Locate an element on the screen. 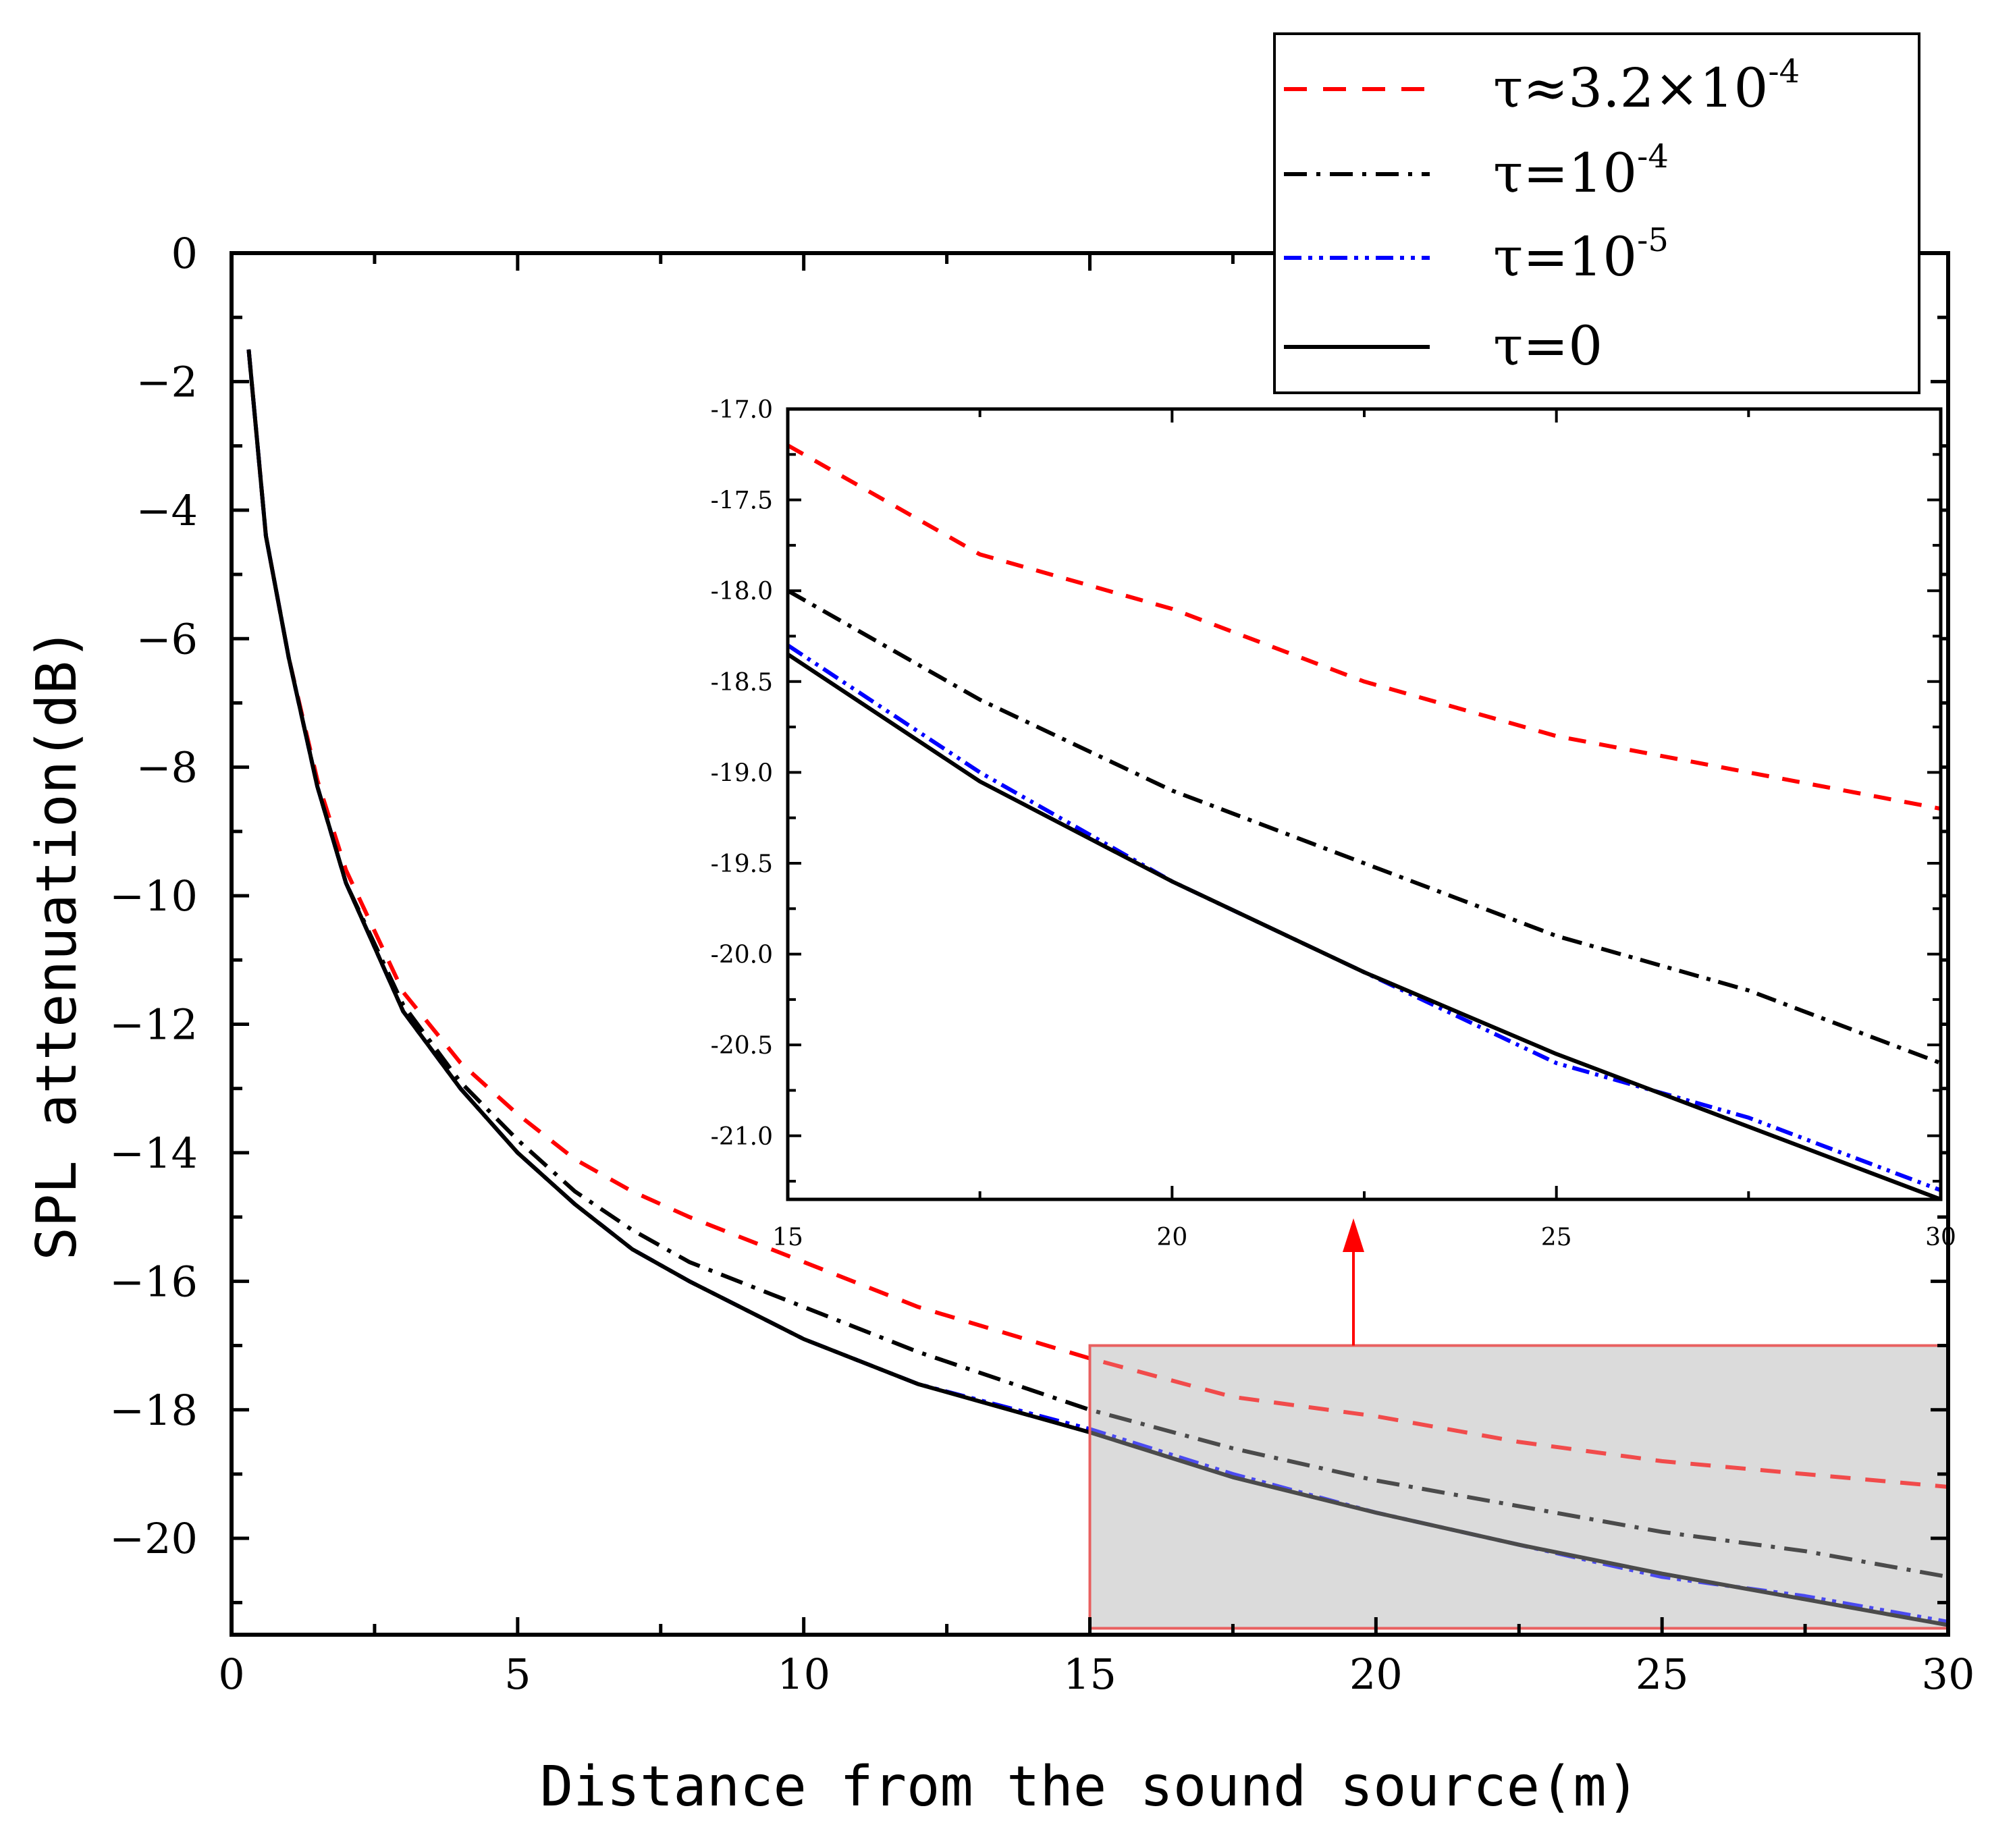 This screenshot has width=1990, height=1848. legend: τ≈3.2×10-4 τ=10-4 τ=10-5 τ=0 is located at coordinates (1596, 213).